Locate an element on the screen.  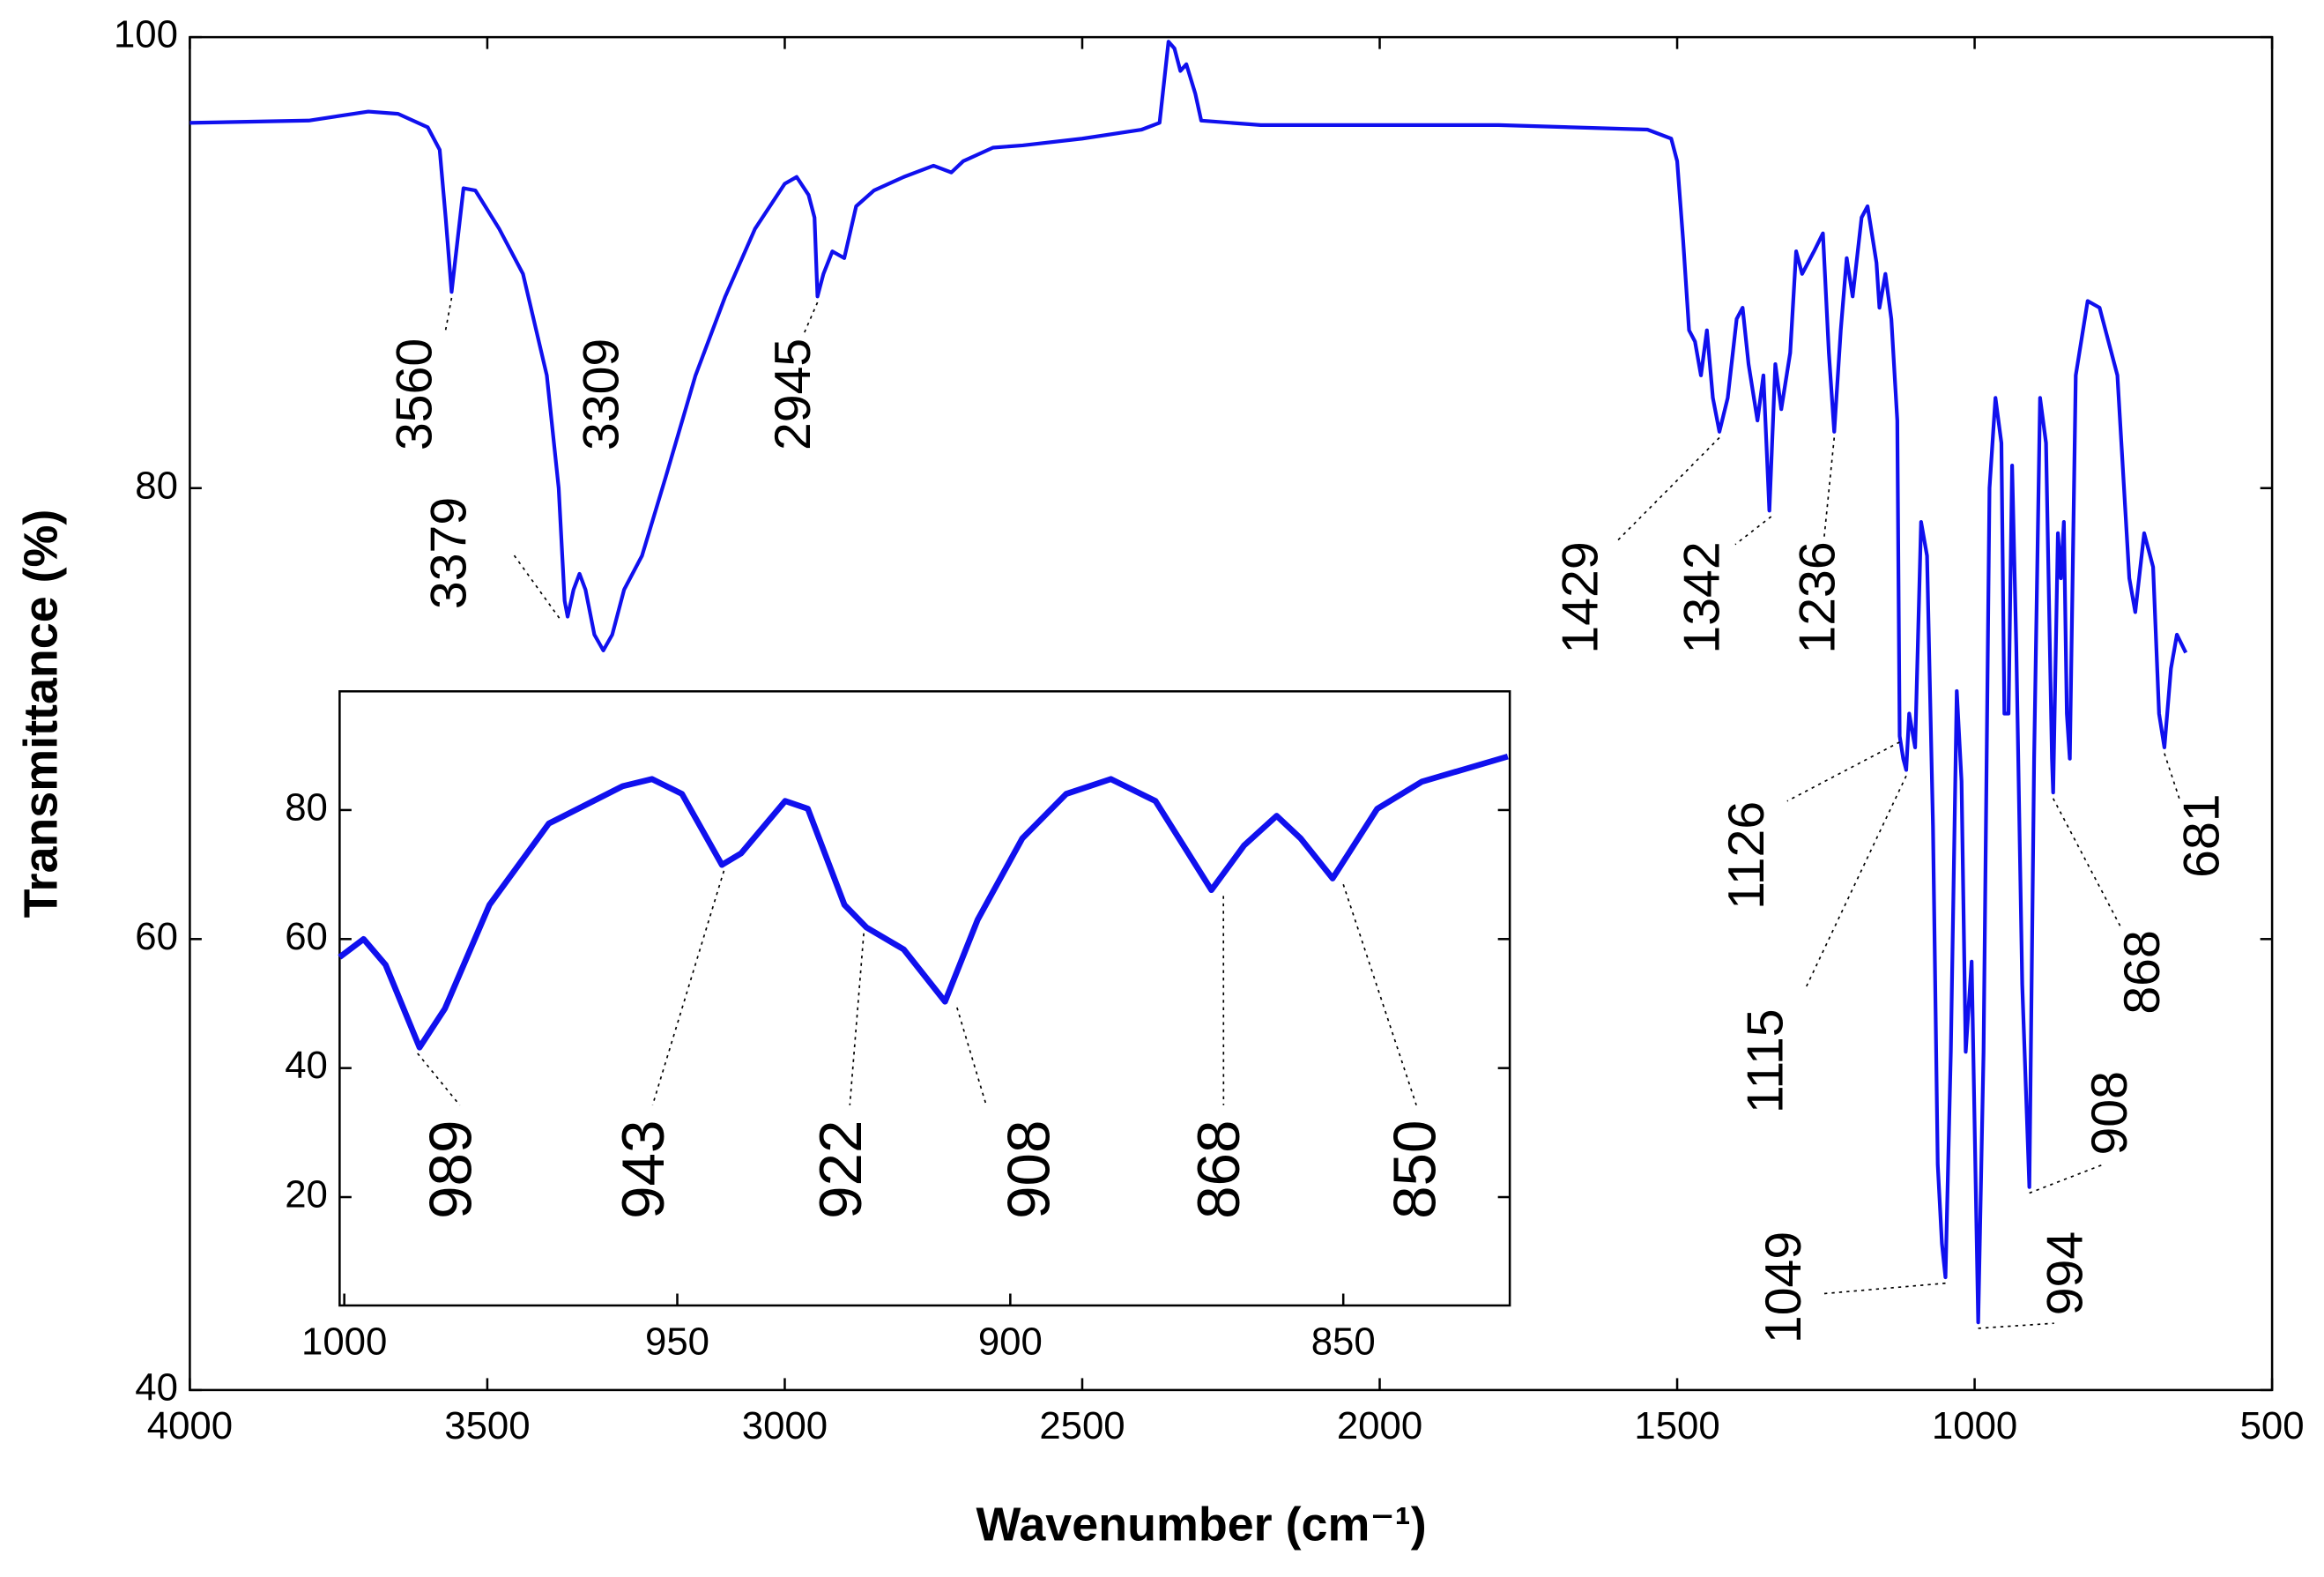
x-tick-label: 3500 is located at coordinates (487, 1425).